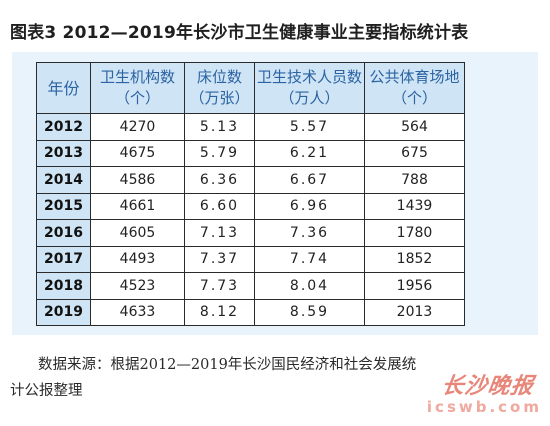 This screenshot has height=426, width=550. What do you see at coordinates (63, 259) in the screenshot?
I see `cell-year: 2017` at bounding box center [63, 259].